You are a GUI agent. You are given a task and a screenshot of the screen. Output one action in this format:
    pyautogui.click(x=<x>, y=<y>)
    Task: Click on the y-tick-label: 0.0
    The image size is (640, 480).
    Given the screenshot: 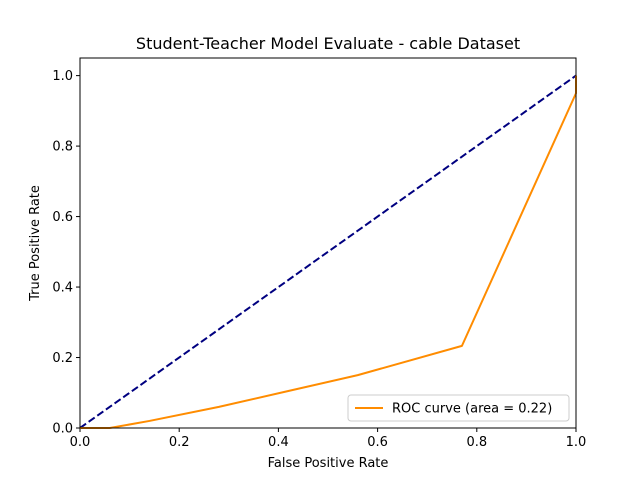 What is the action you would take?
    pyautogui.click(x=62, y=429)
    